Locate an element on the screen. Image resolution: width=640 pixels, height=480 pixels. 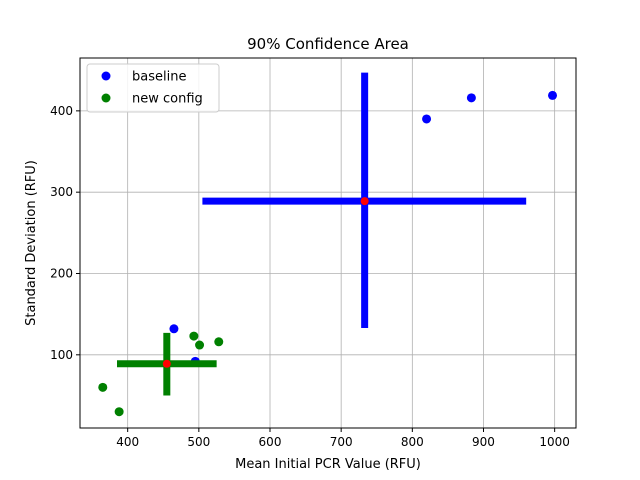
series-1-center-point is located at coordinates (166, 363).